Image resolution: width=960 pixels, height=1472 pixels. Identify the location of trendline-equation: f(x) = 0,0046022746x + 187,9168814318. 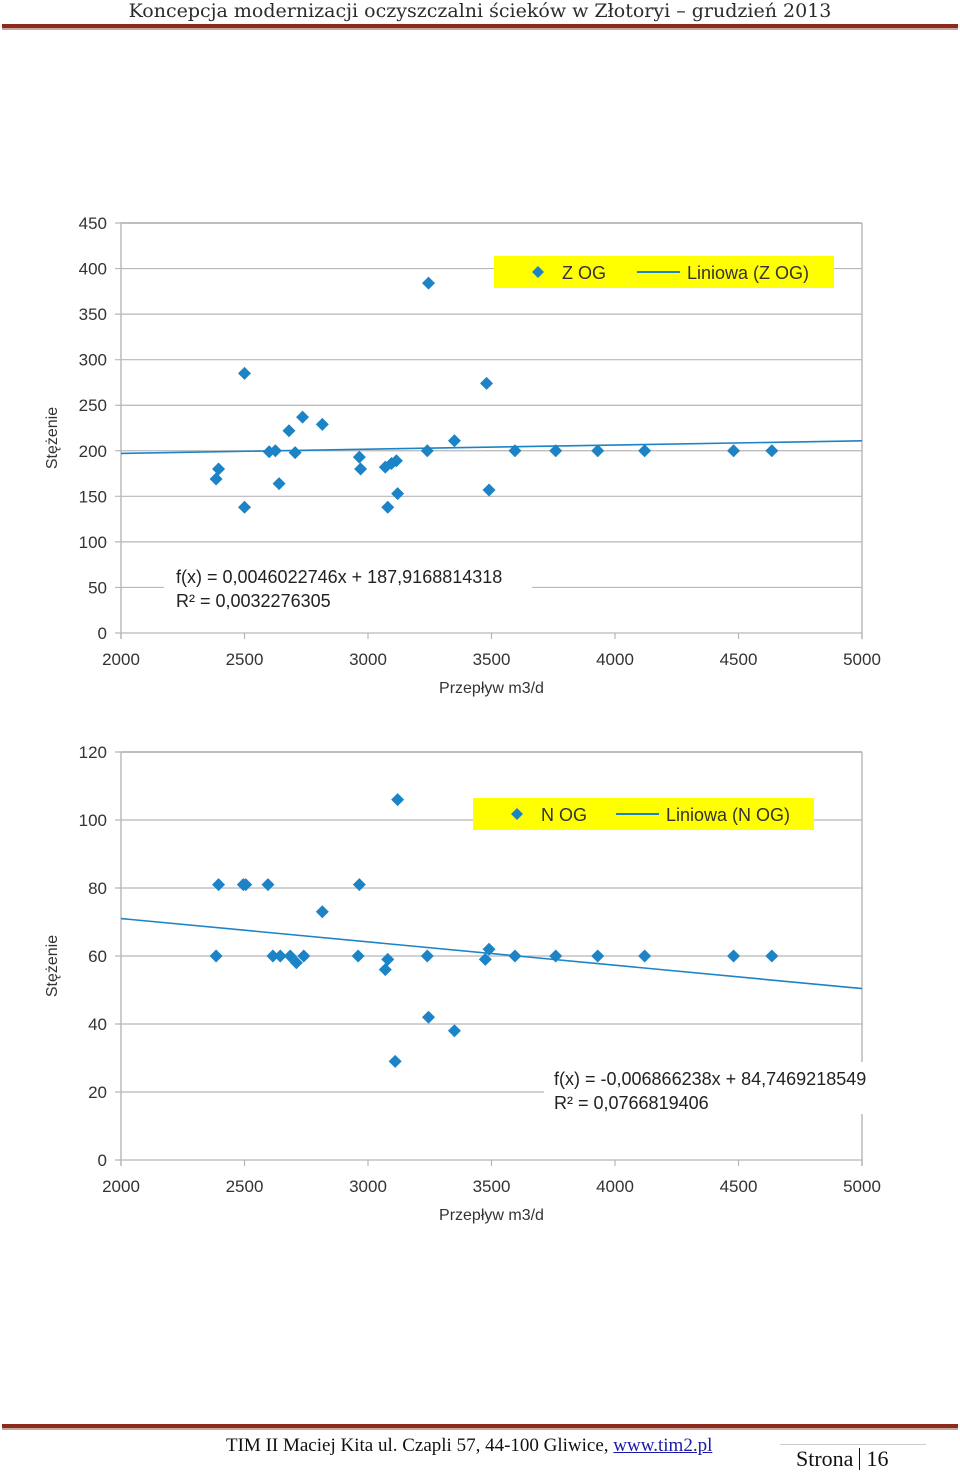
(339, 577).